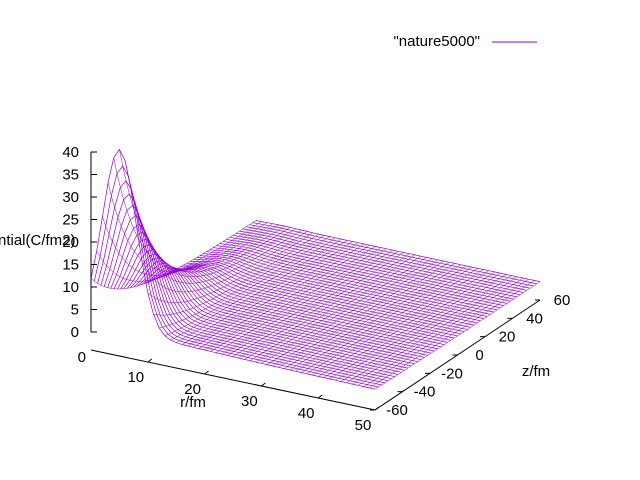  What do you see at coordinates (233, 380) in the screenshot?
I see `x-axis-line` at bounding box center [233, 380].